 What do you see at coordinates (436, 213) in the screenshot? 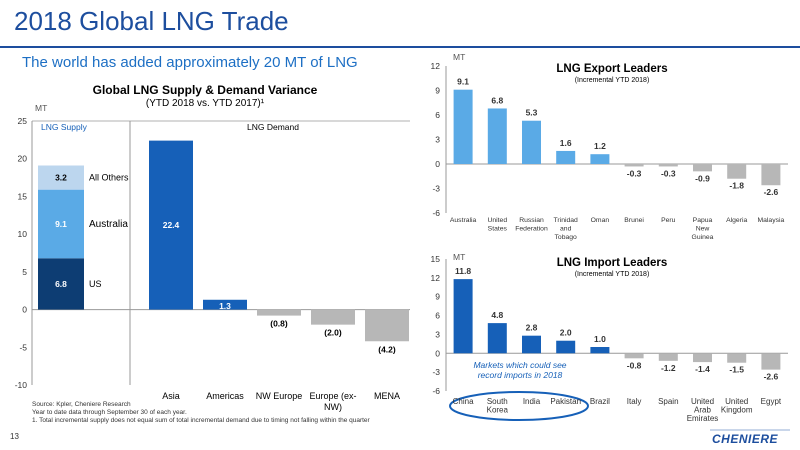
I see `export-ytick: -6` at bounding box center [436, 213].